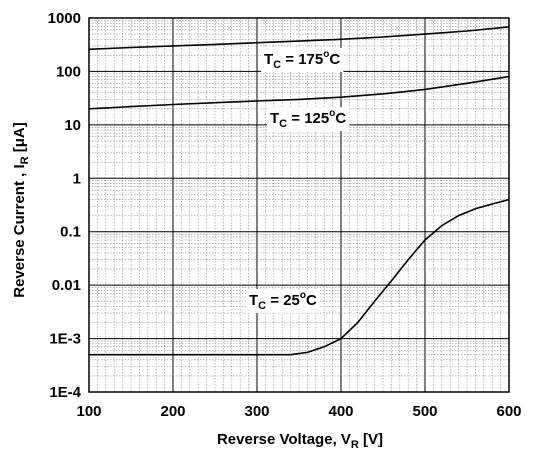 The width and height of the screenshot is (534, 453). Describe the element at coordinates (340, 411) in the screenshot. I see `x-tick-label: 400` at that location.